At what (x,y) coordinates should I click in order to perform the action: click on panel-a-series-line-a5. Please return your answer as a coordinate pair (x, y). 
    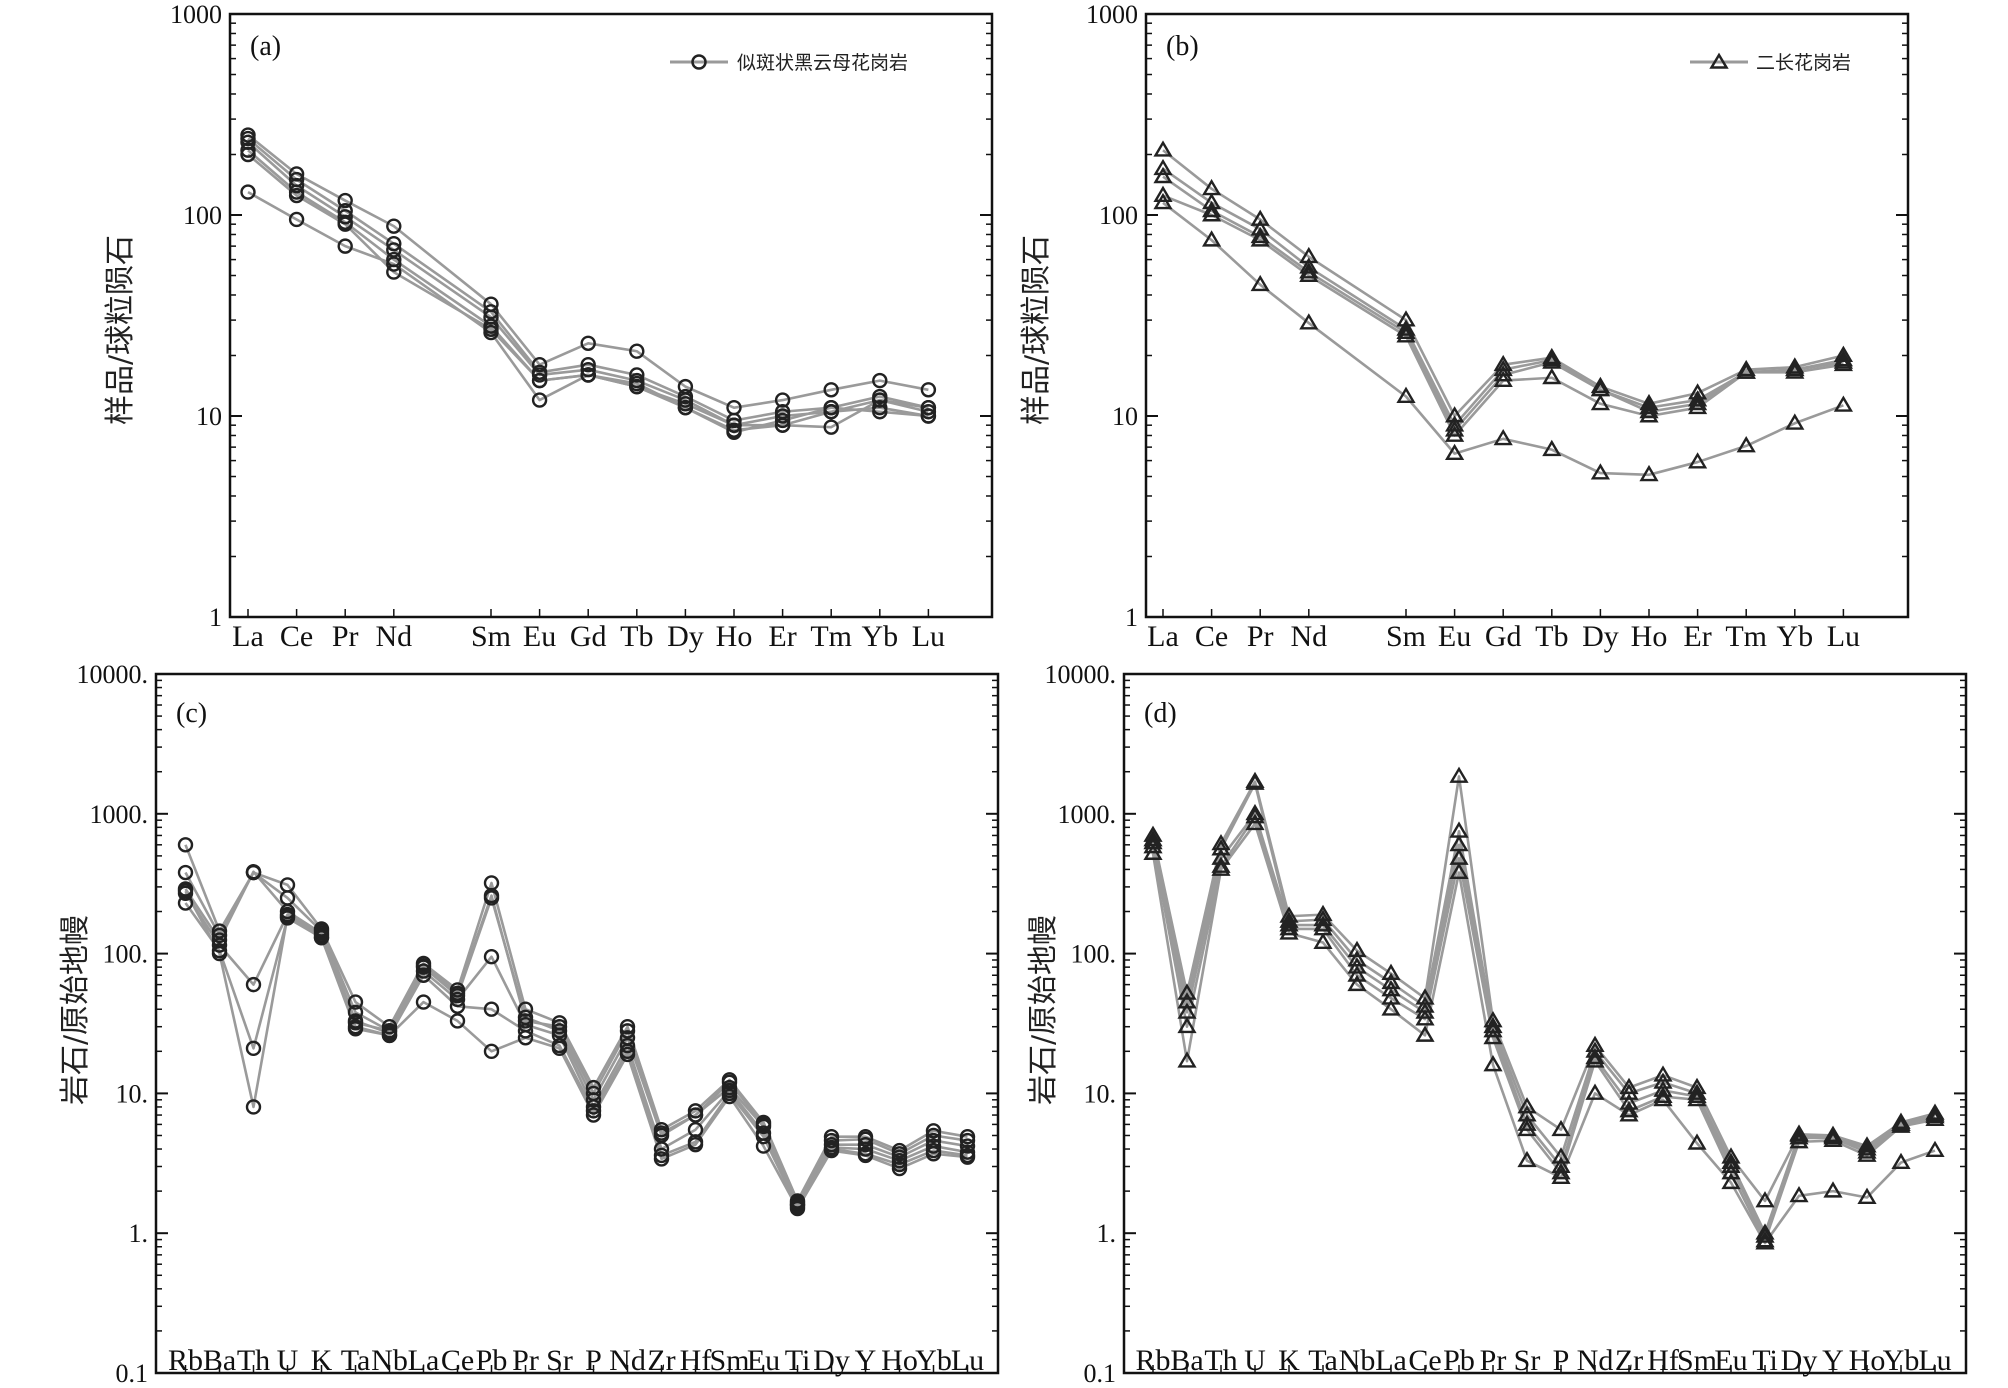
    Looking at the image, I should click on (588, 293).